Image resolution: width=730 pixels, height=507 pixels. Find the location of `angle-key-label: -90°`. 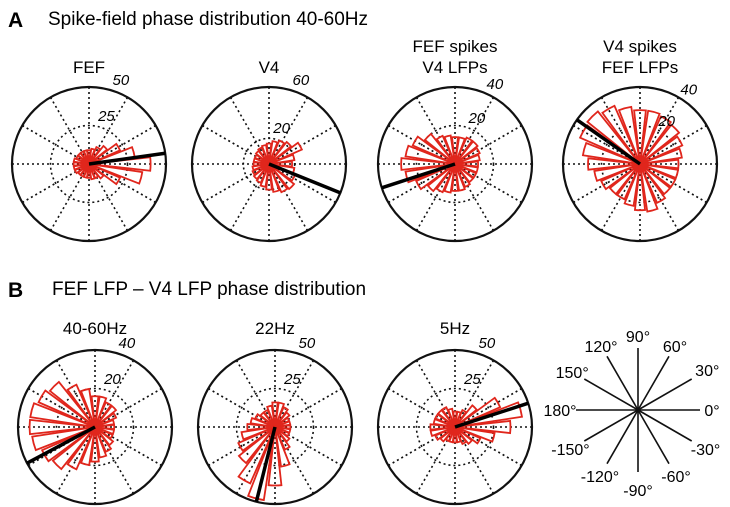

angle-key-label: -90° is located at coordinates (638, 491).